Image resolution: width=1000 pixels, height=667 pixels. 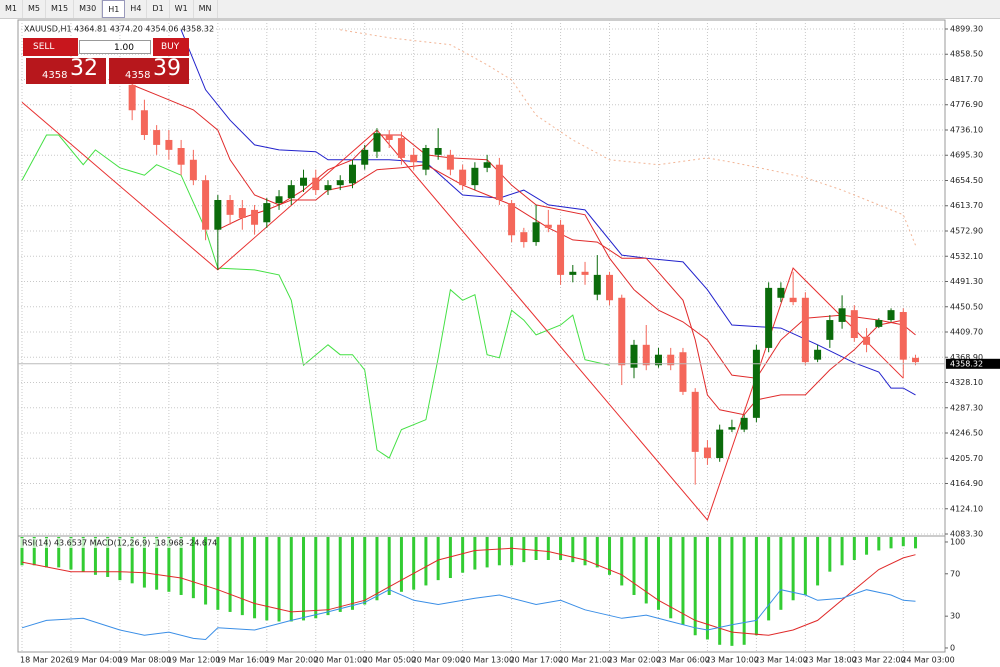 I want to click on last-price-label: 4358.32, so click(x=966, y=363).